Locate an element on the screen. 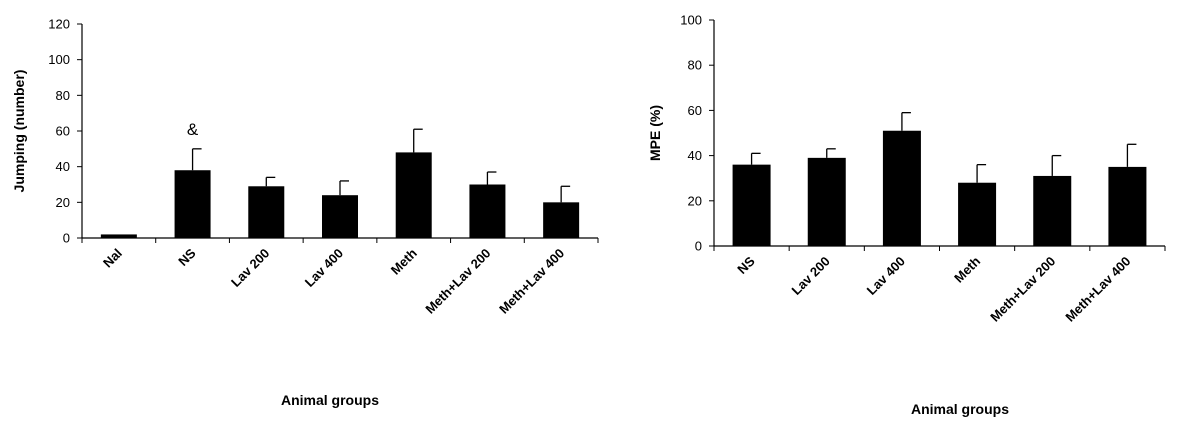  annotation: & is located at coordinates (193, 129).